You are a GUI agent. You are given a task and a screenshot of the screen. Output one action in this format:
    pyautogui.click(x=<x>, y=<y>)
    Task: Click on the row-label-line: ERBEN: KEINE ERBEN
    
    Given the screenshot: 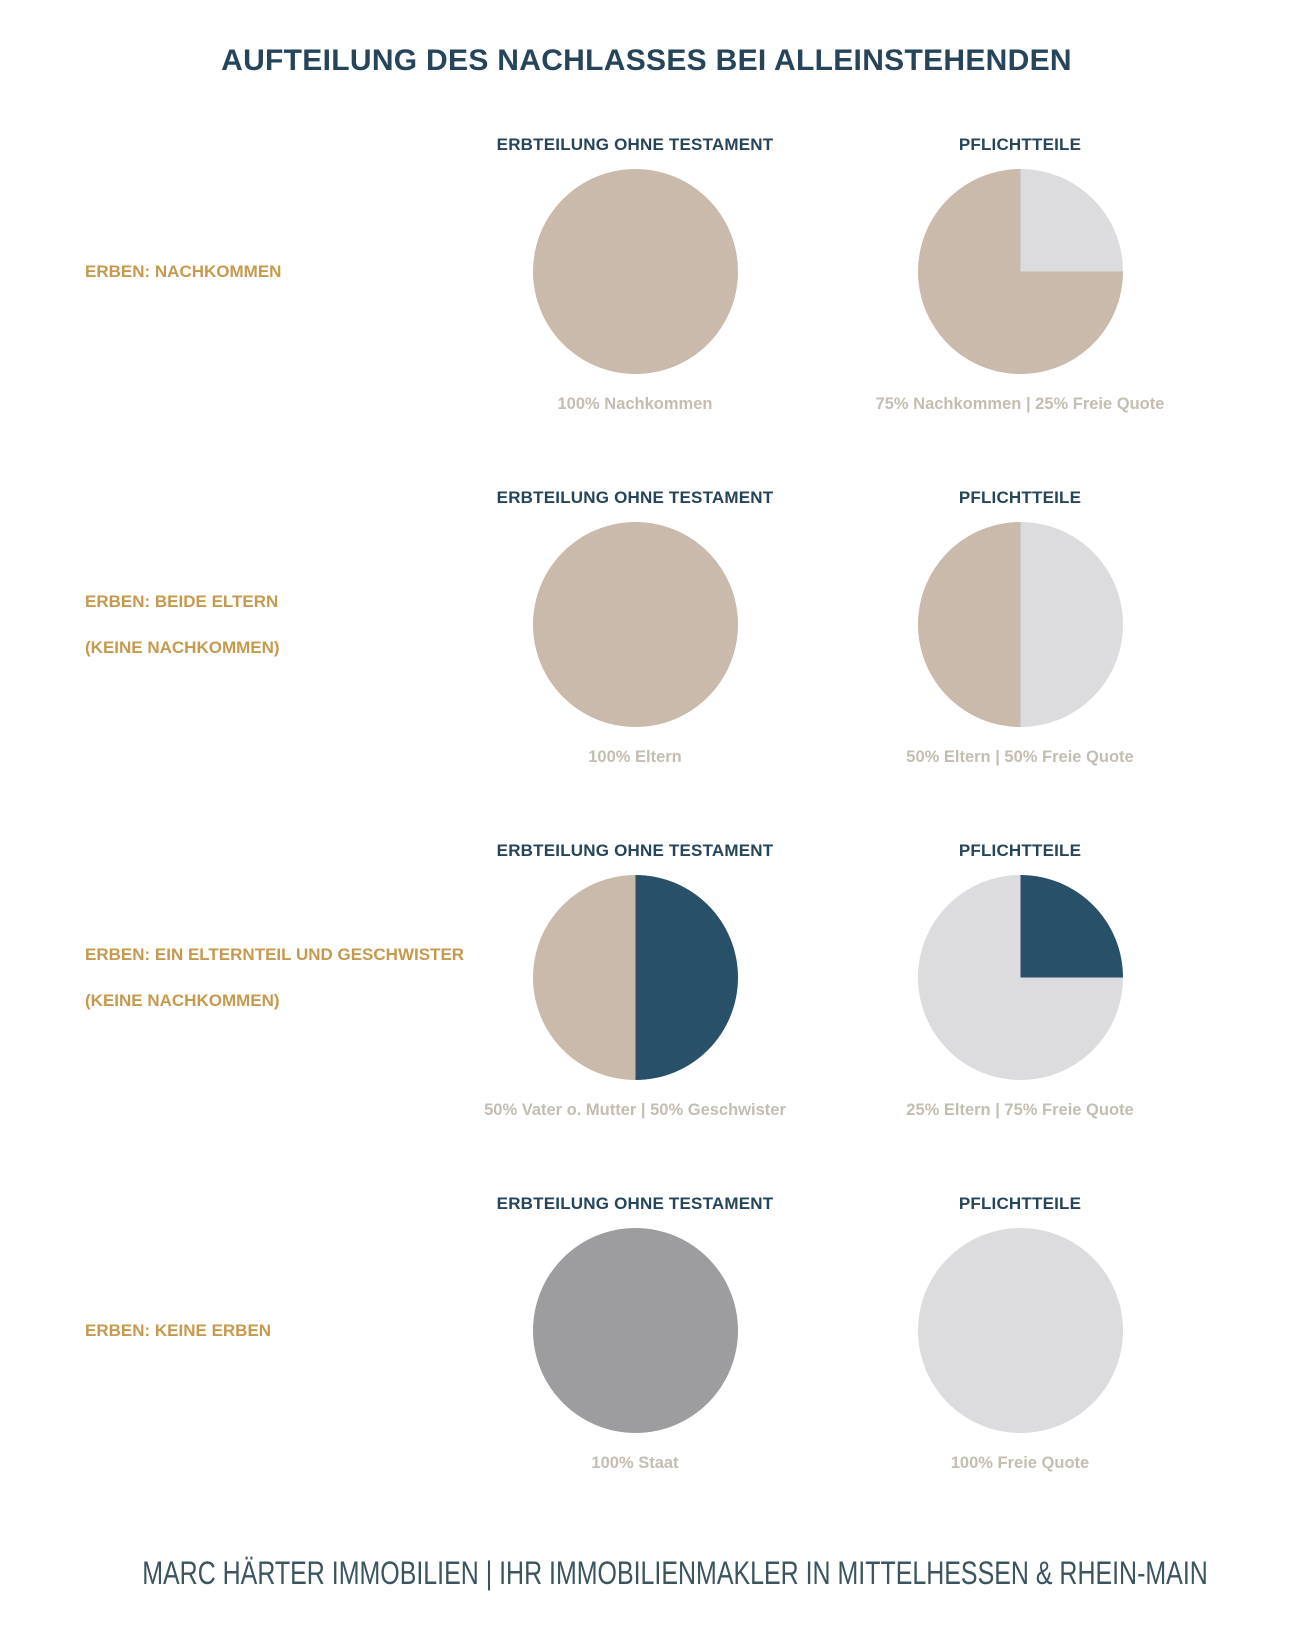 What is the action you would take?
    pyautogui.click(x=178, y=1330)
    